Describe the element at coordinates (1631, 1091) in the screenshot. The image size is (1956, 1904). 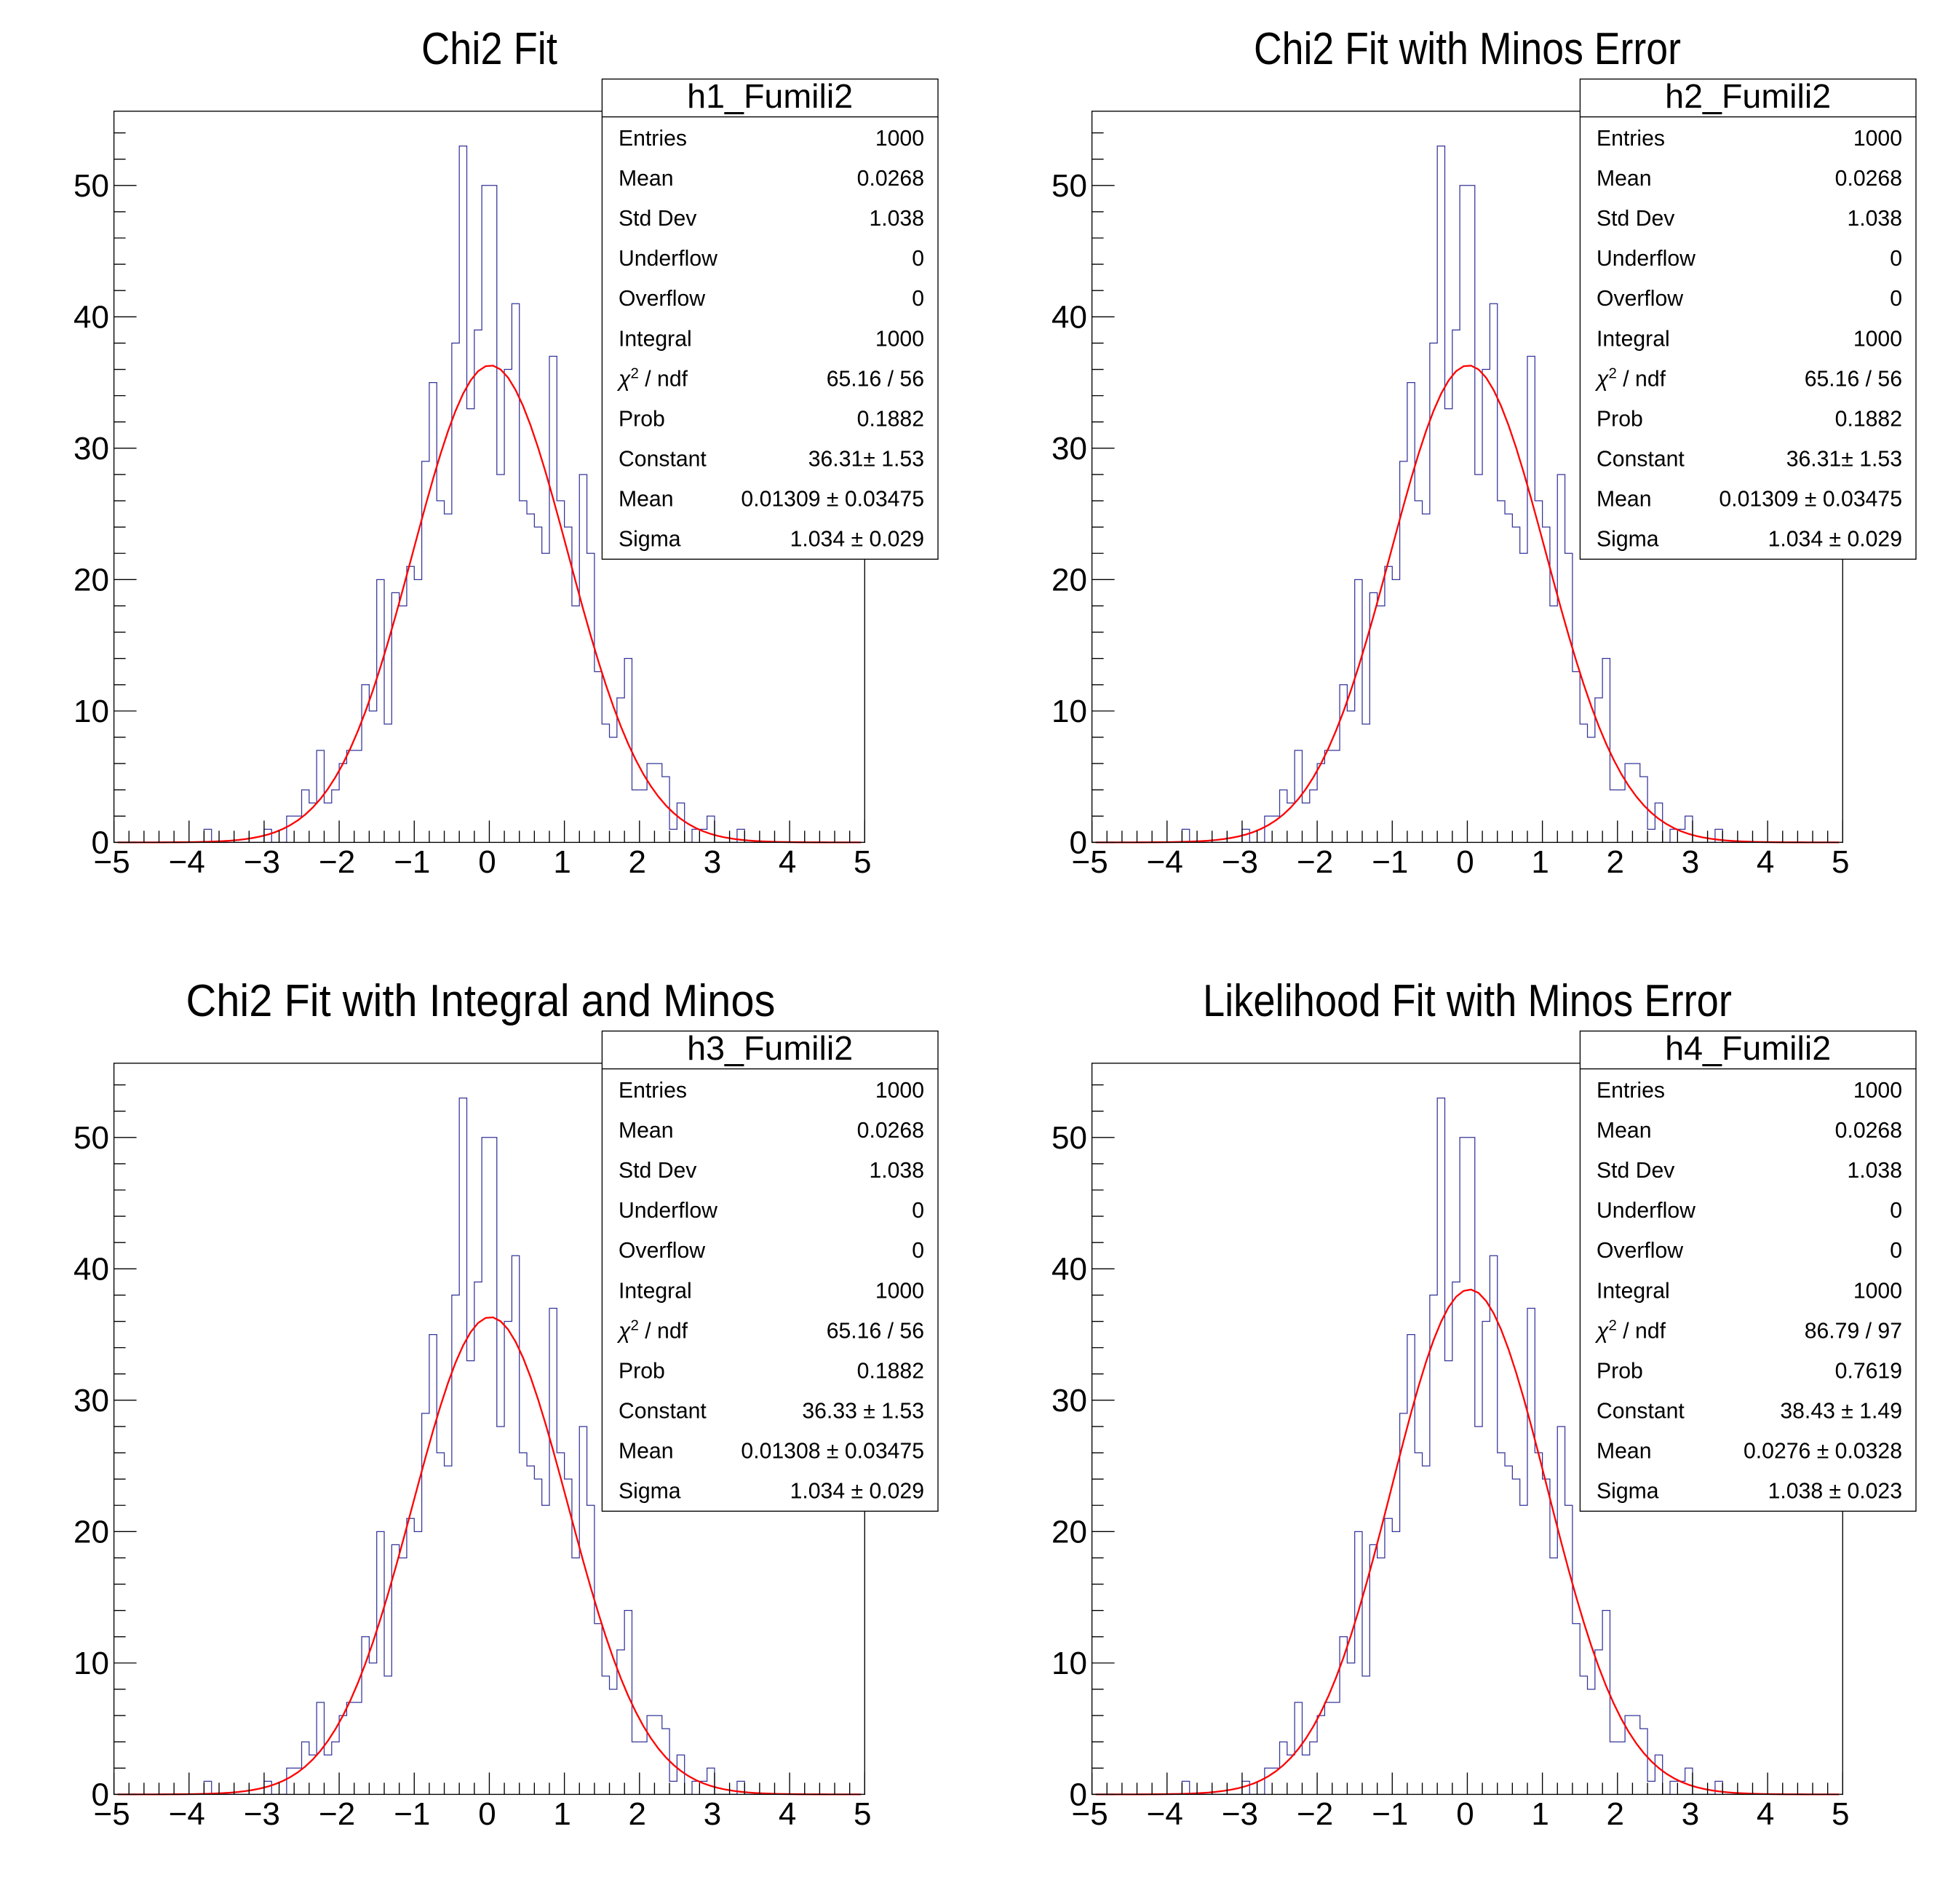
I see `svg-text: Entries` at that location.